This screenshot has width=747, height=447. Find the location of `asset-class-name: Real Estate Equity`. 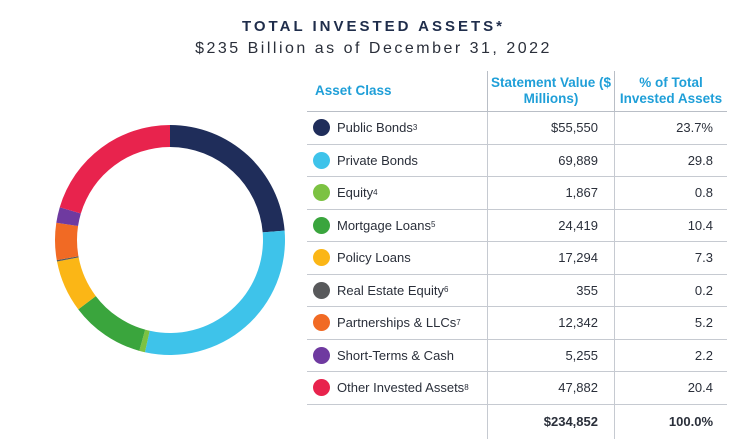

asset-class-name: Real Estate Equity is located at coordinates (390, 290).